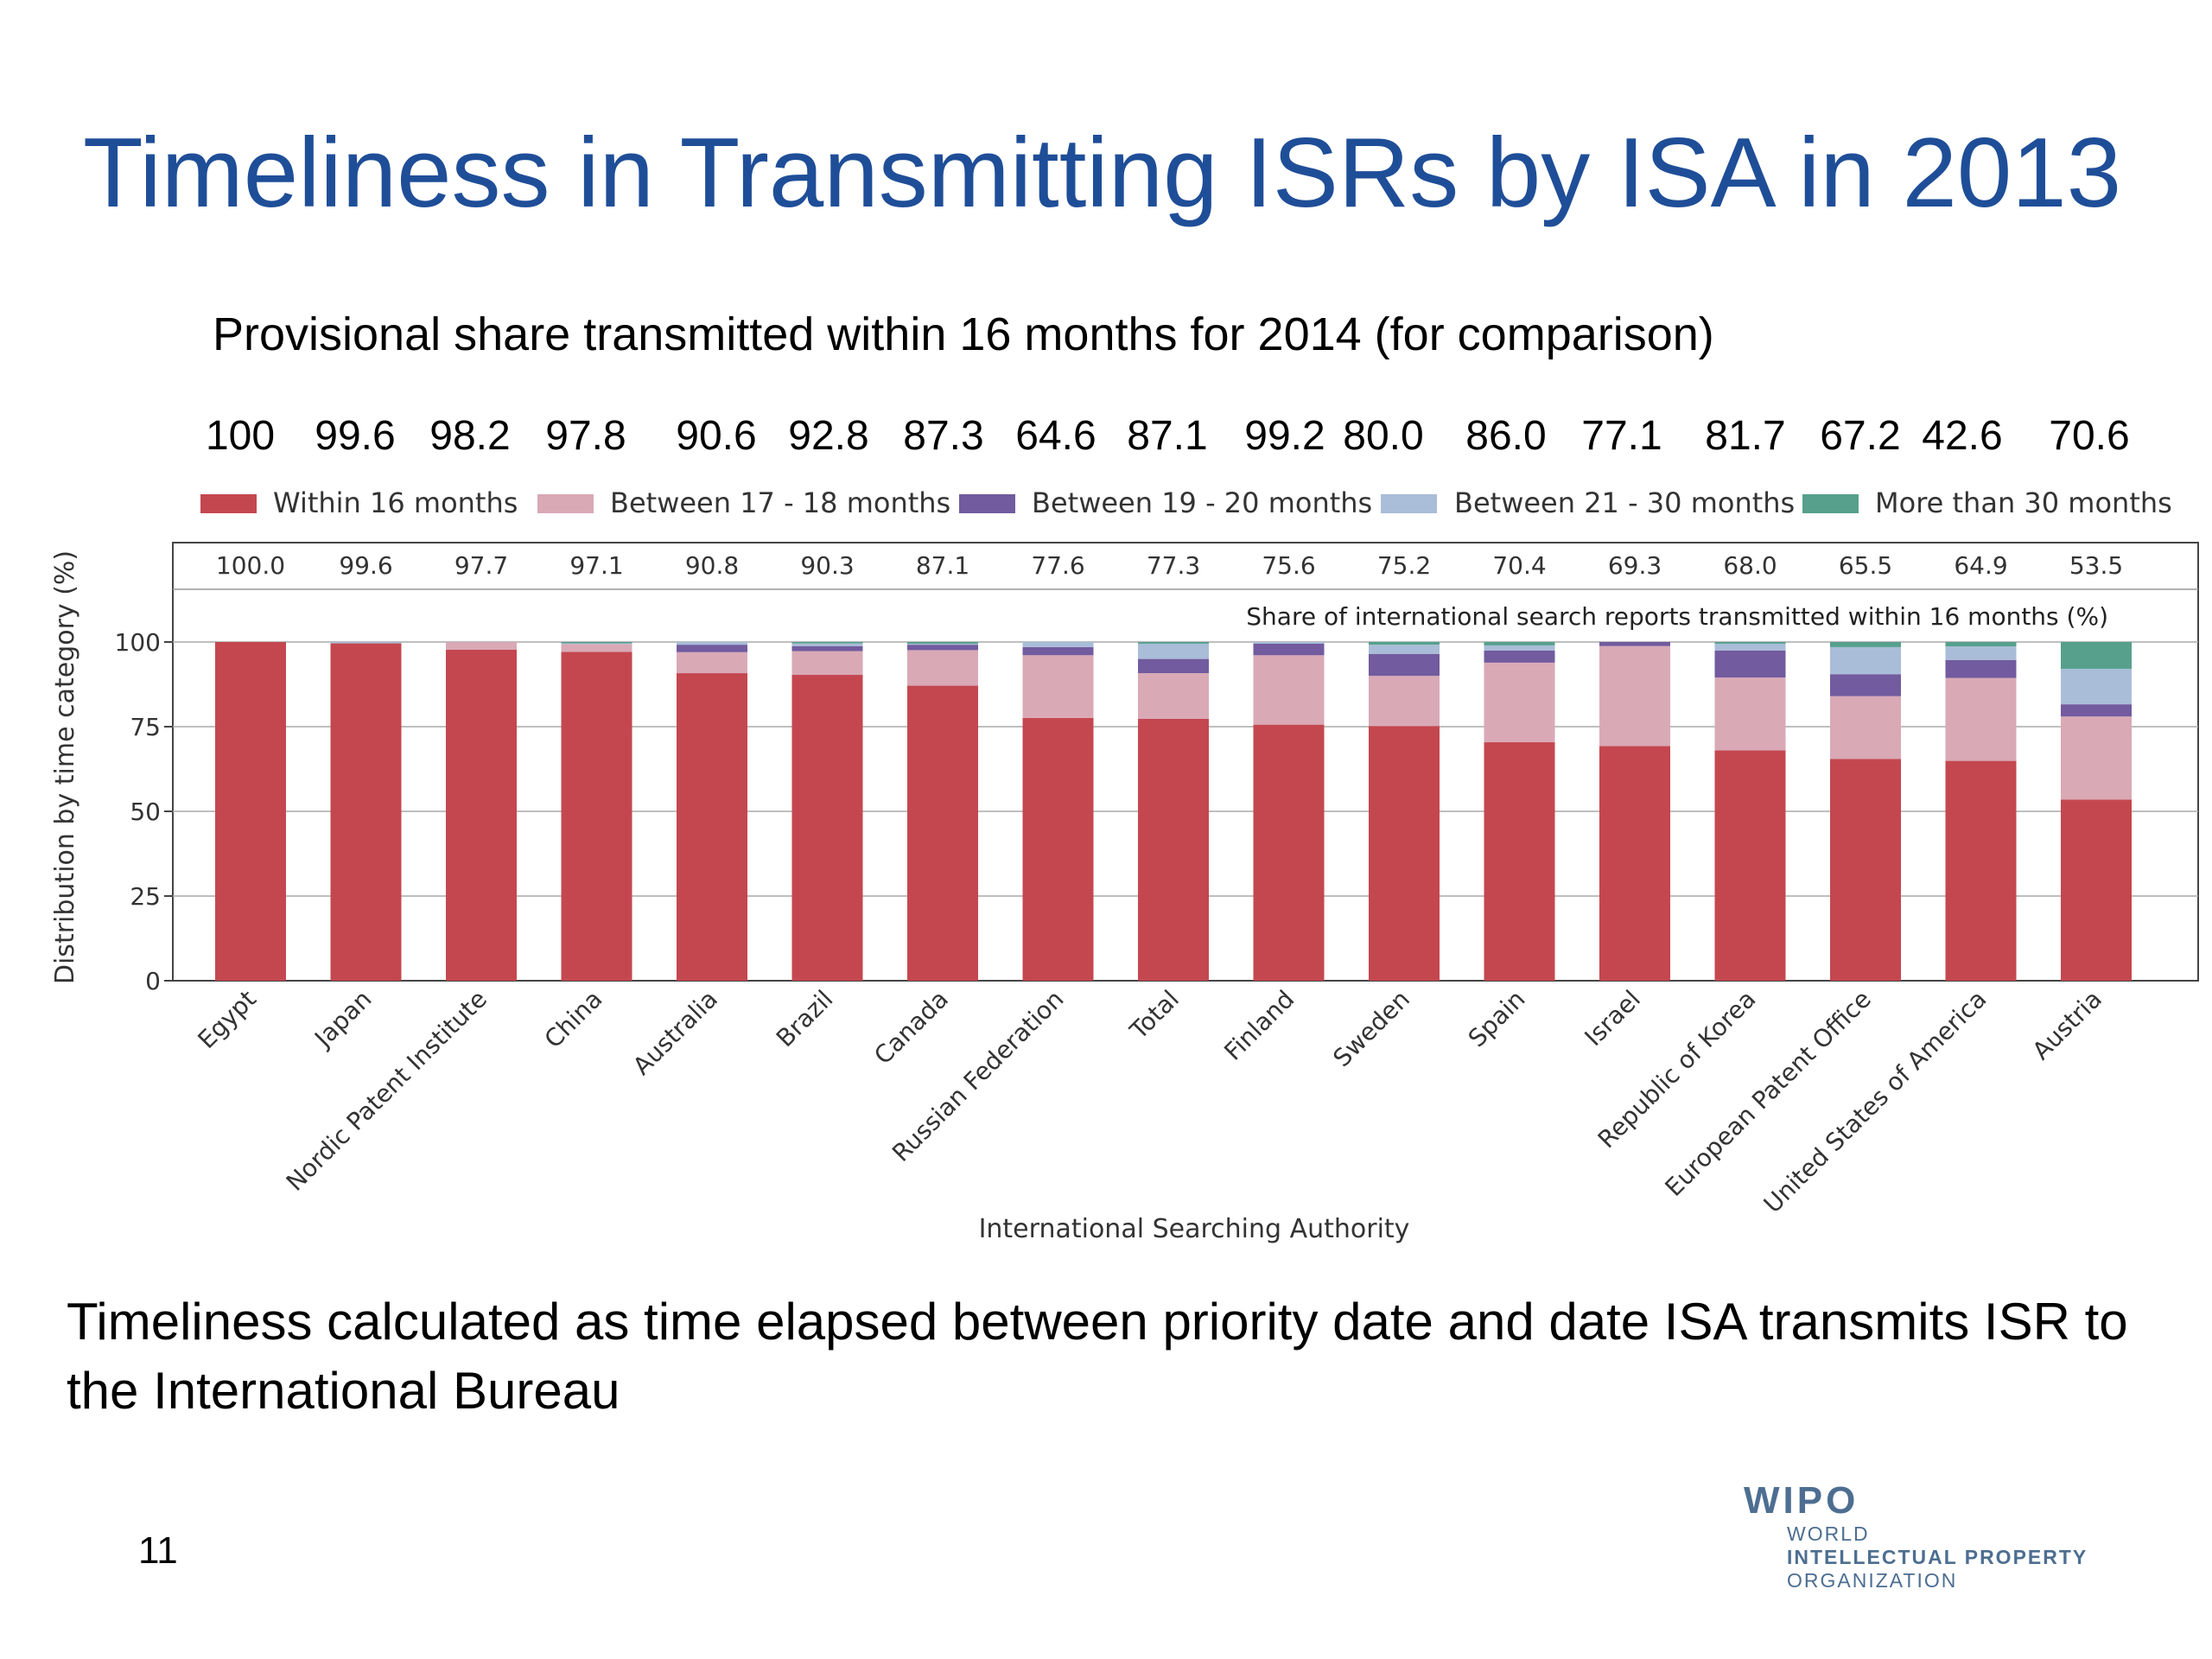  What do you see at coordinates (250, 565) in the screenshot?
I see `within-16-label: 100.0` at bounding box center [250, 565].